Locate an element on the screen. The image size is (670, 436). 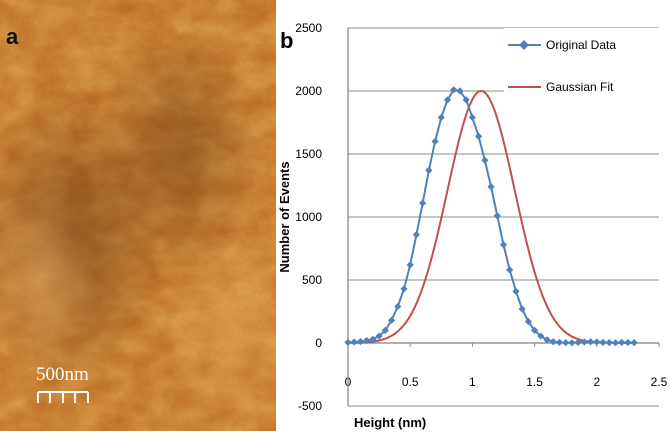
scale-bar is located at coordinates (63, 397).